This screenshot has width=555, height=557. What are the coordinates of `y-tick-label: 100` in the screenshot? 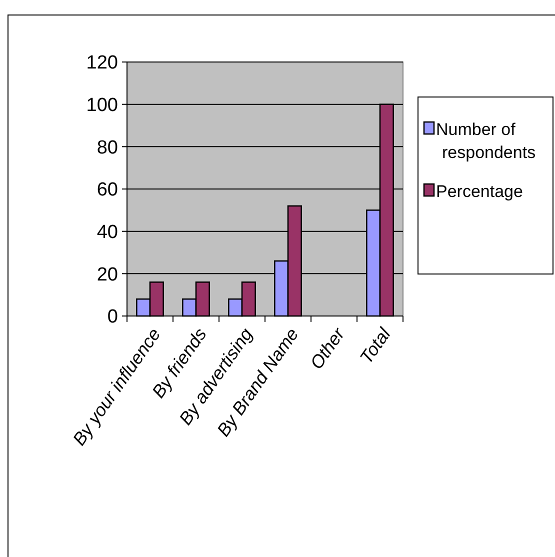 It's located at (102, 105).